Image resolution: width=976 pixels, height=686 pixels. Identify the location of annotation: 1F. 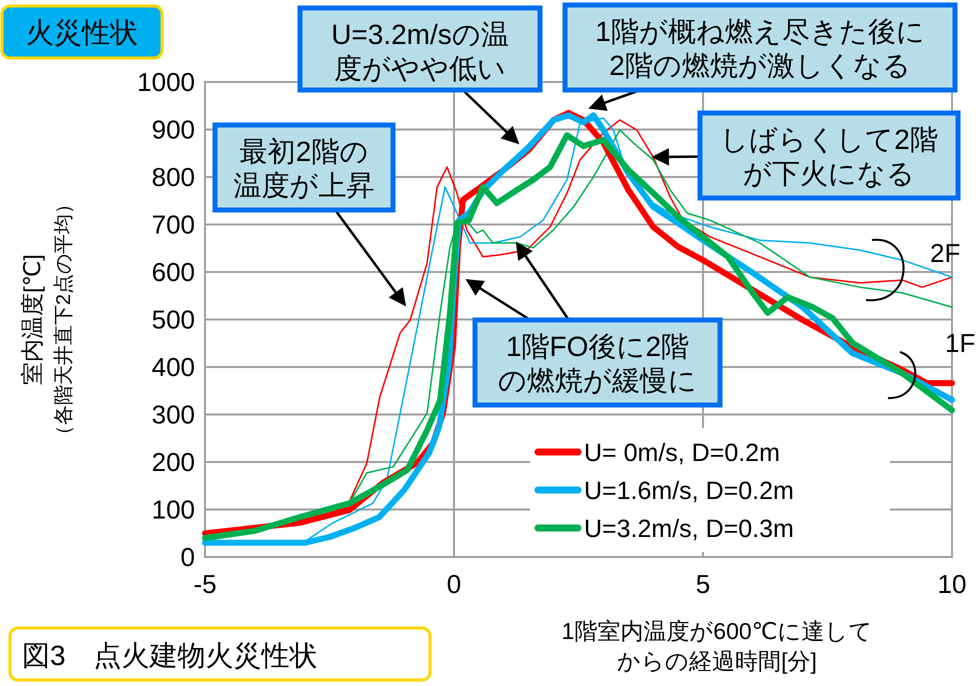
(960, 343).